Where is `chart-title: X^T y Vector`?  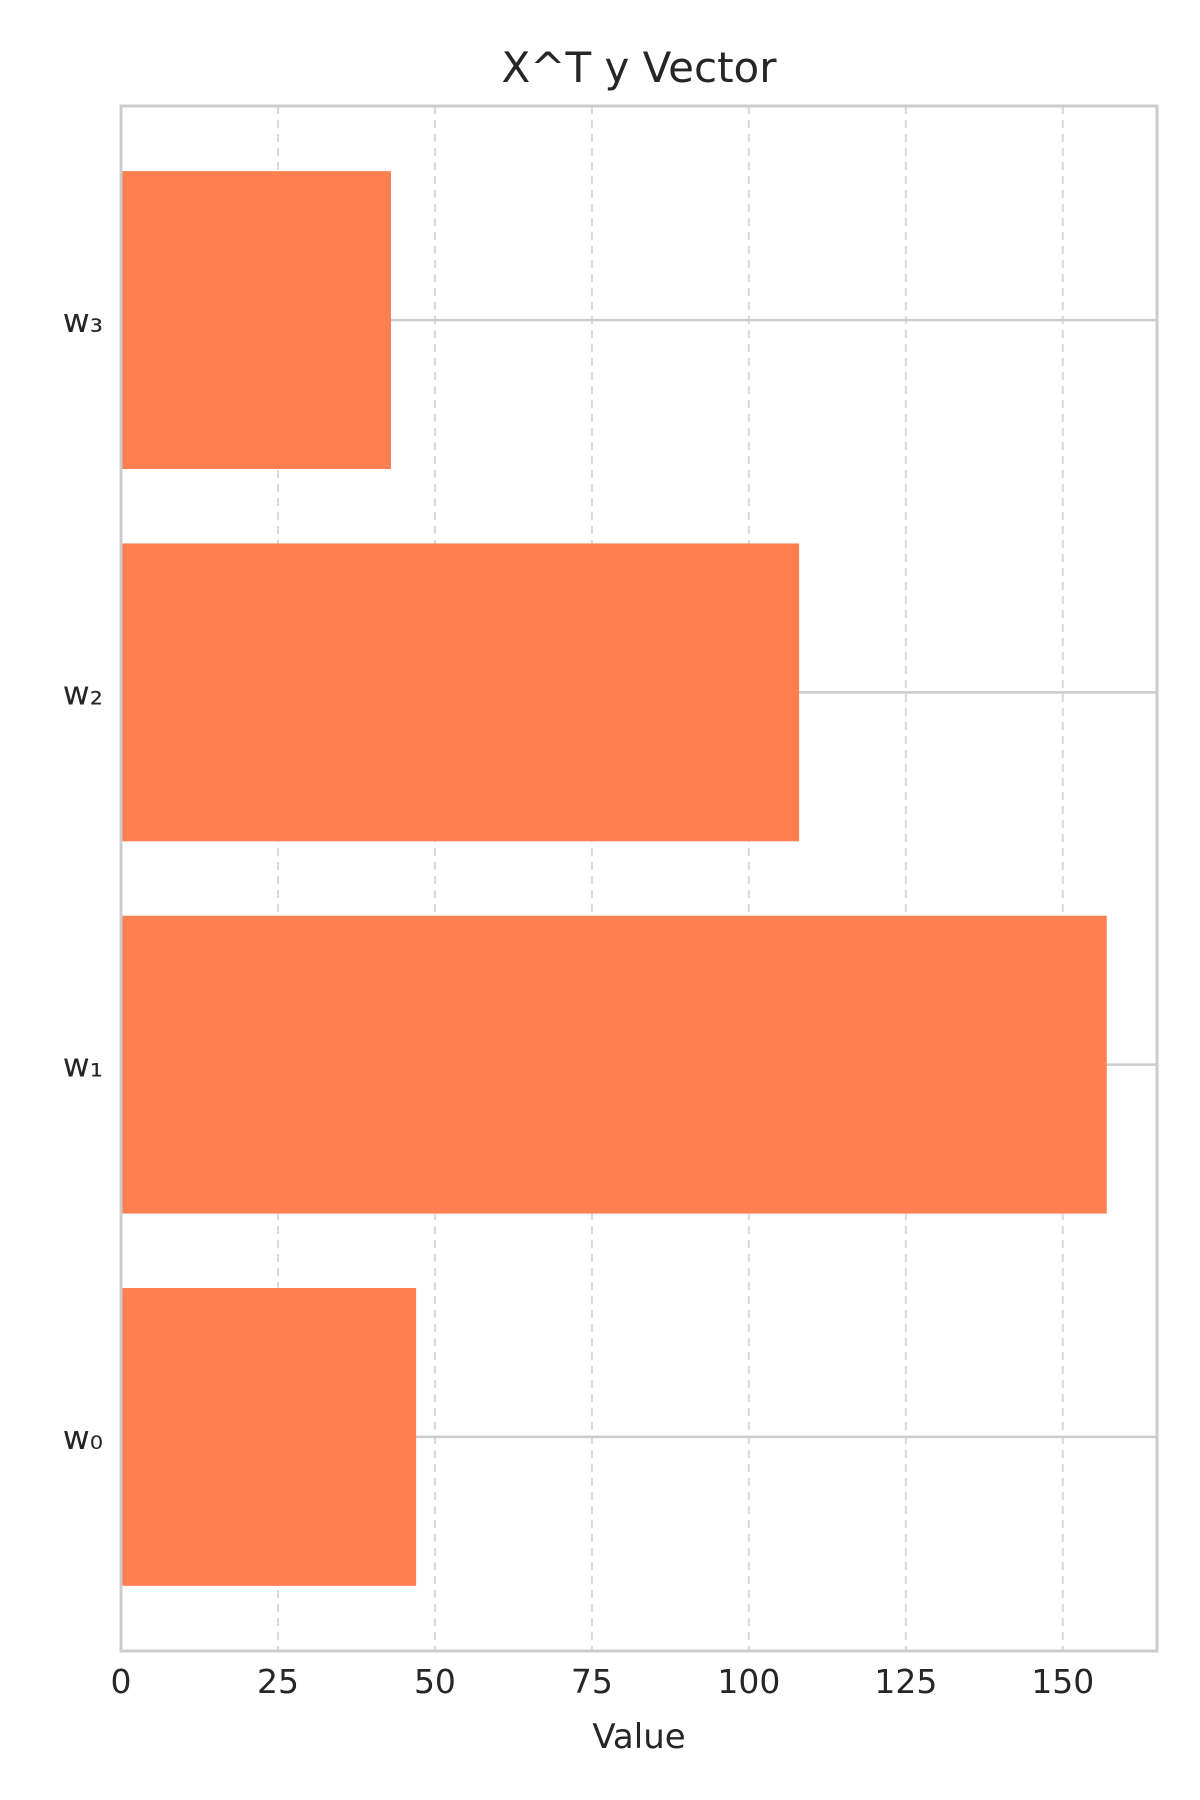 chart-title: X^T y Vector is located at coordinates (639, 67).